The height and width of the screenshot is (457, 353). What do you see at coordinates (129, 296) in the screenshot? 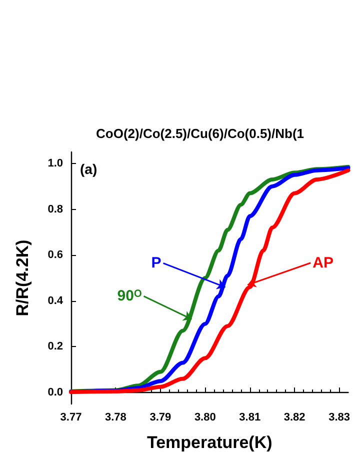
I see `annotation: 90ᴼ` at bounding box center [129, 296].